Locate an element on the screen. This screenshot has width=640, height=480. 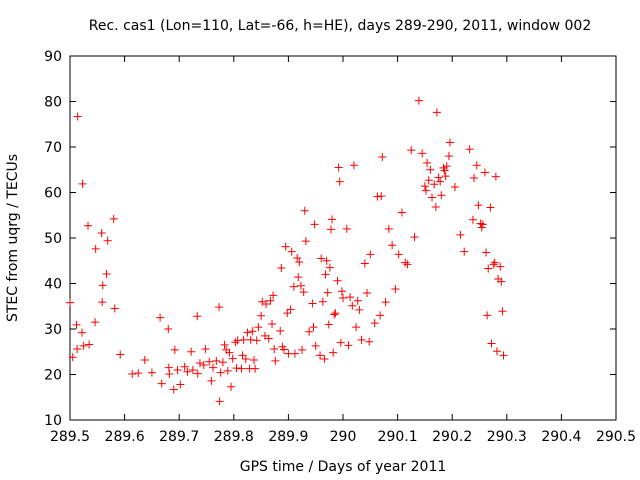
y-tick-label: 20 is located at coordinates (53, 376).